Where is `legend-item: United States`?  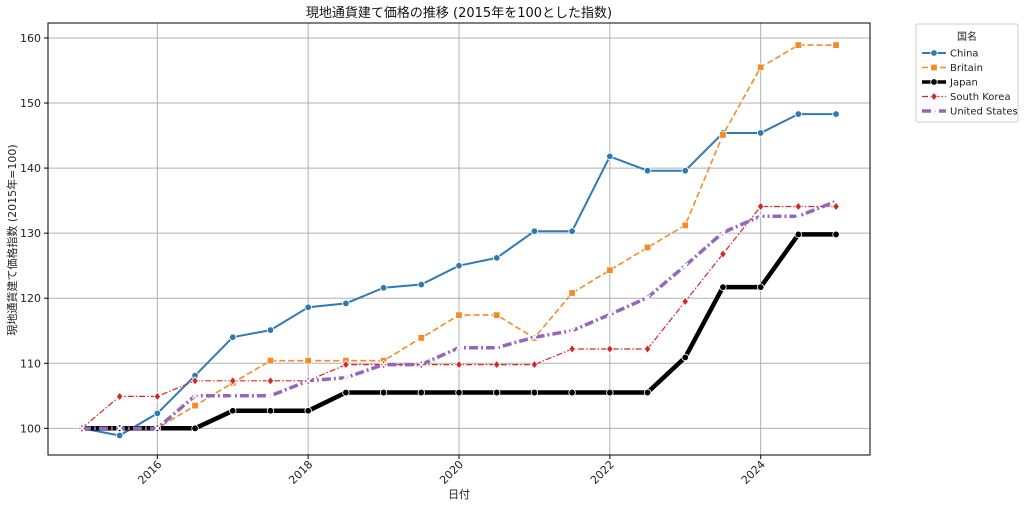 legend-item: United States is located at coordinates (970, 112).